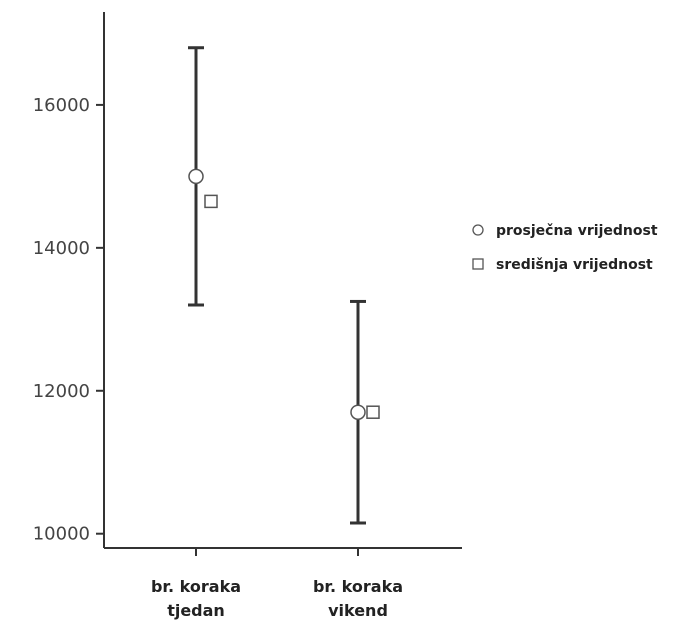 This screenshot has width=676, height=628. Describe the element at coordinates (61, 391) in the screenshot. I see `y-tick-label: 12000` at that location.